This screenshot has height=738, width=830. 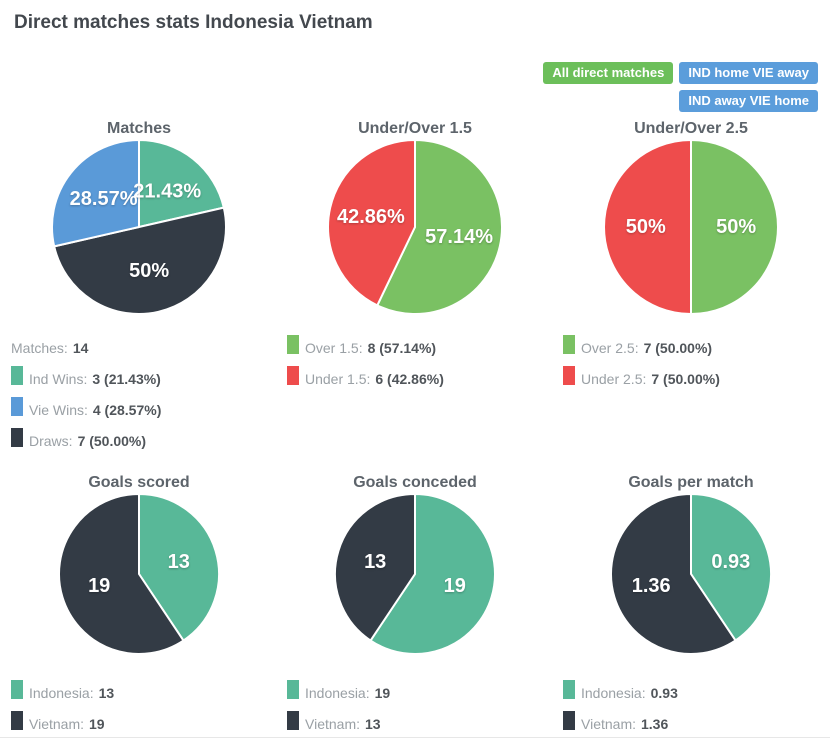 What do you see at coordinates (144, 692) in the screenshot?
I see `legend-item-indonesia: Indonesia: 13` at bounding box center [144, 692].